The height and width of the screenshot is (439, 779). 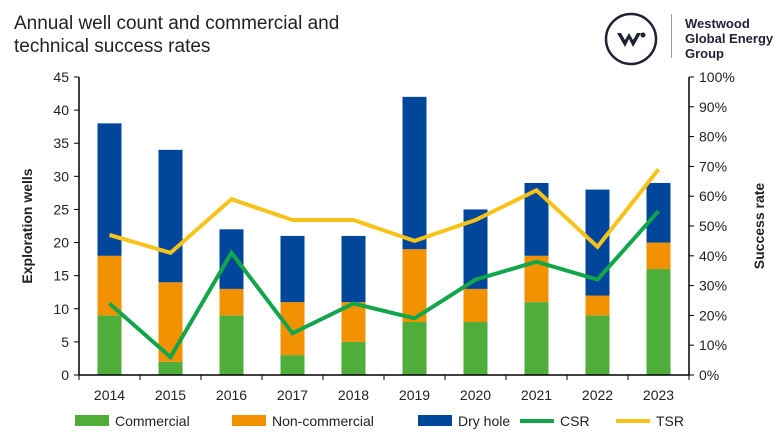 What do you see at coordinates (231, 395) in the screenshot?
I see `x-tick-label: 2016` at bounding box center [231, 395].